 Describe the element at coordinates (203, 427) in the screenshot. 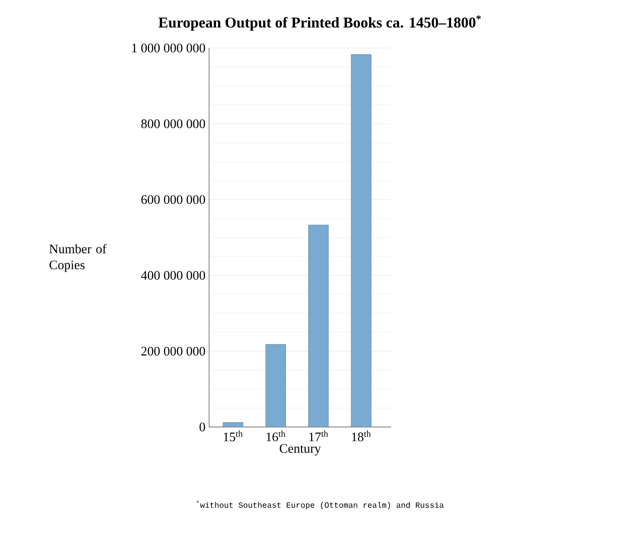

I see `y-tick-label: 0` at that location.